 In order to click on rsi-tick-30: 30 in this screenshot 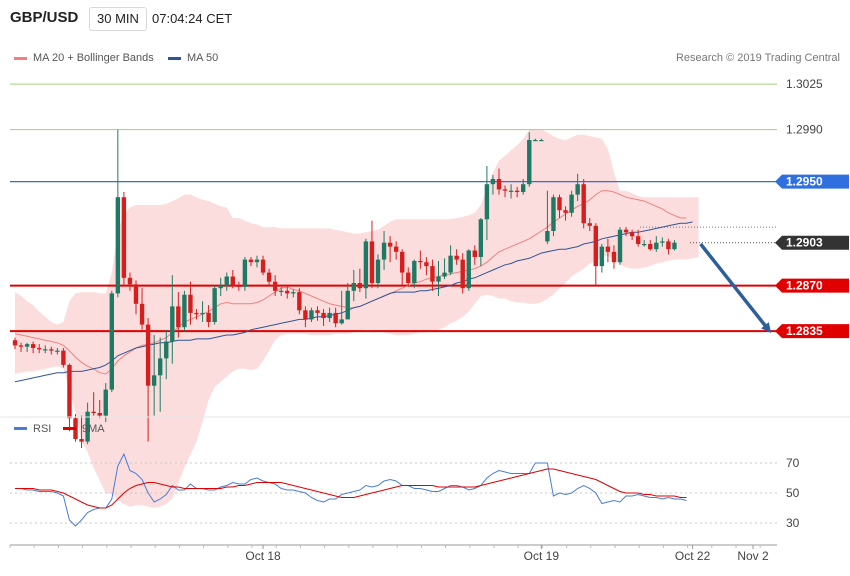, I will do `click(793, 523)`.